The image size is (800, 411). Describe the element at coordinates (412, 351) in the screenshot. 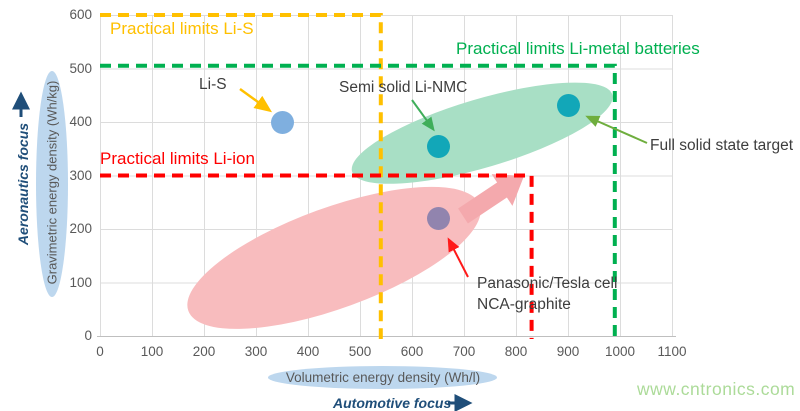

I see `x-tick-600: 600` at that location.